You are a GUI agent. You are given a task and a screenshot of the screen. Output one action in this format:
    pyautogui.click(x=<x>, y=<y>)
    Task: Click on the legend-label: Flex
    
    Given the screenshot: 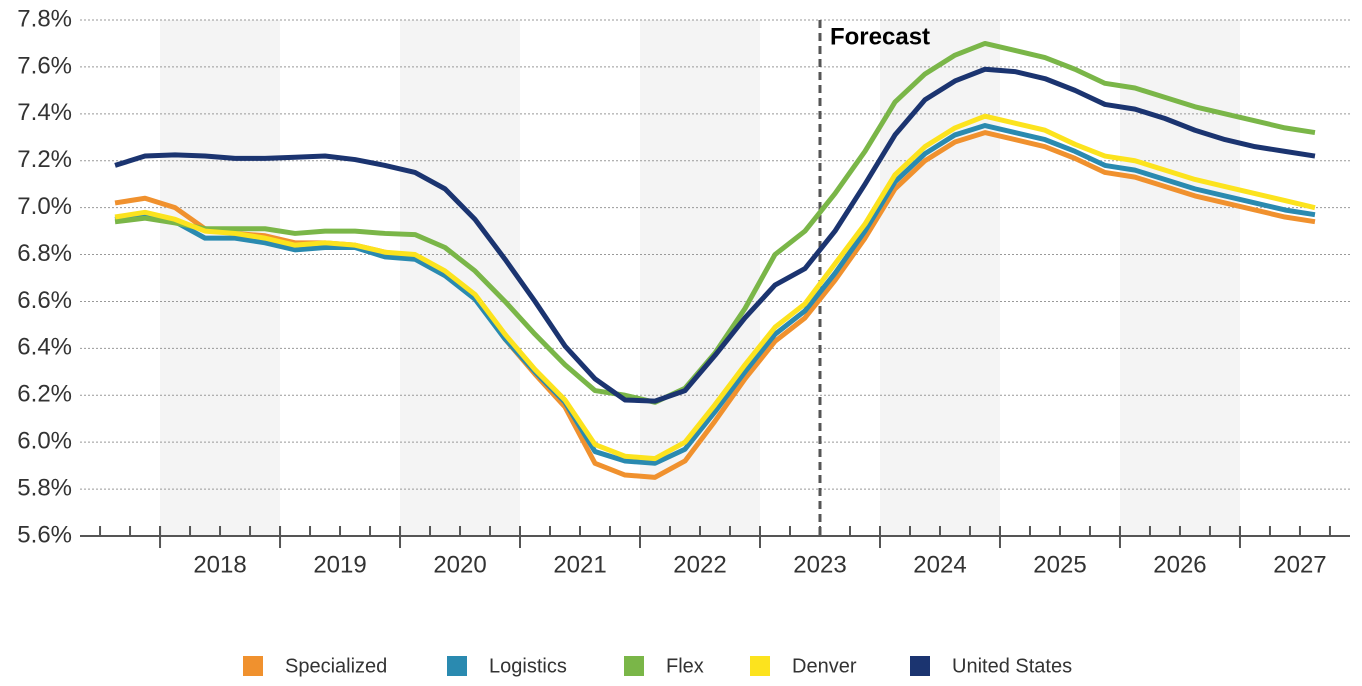 What is the action you would take?
    pyautogui.click(x=685, y=666)
    